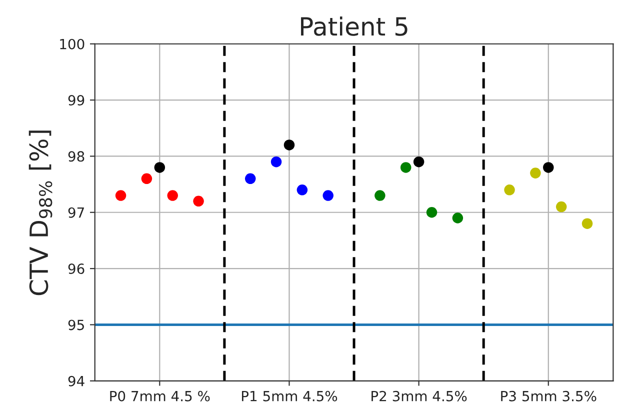  Describe the element at coordinates (76, 100) in the screenshot. I see `y-tick-label: 99` at that location.